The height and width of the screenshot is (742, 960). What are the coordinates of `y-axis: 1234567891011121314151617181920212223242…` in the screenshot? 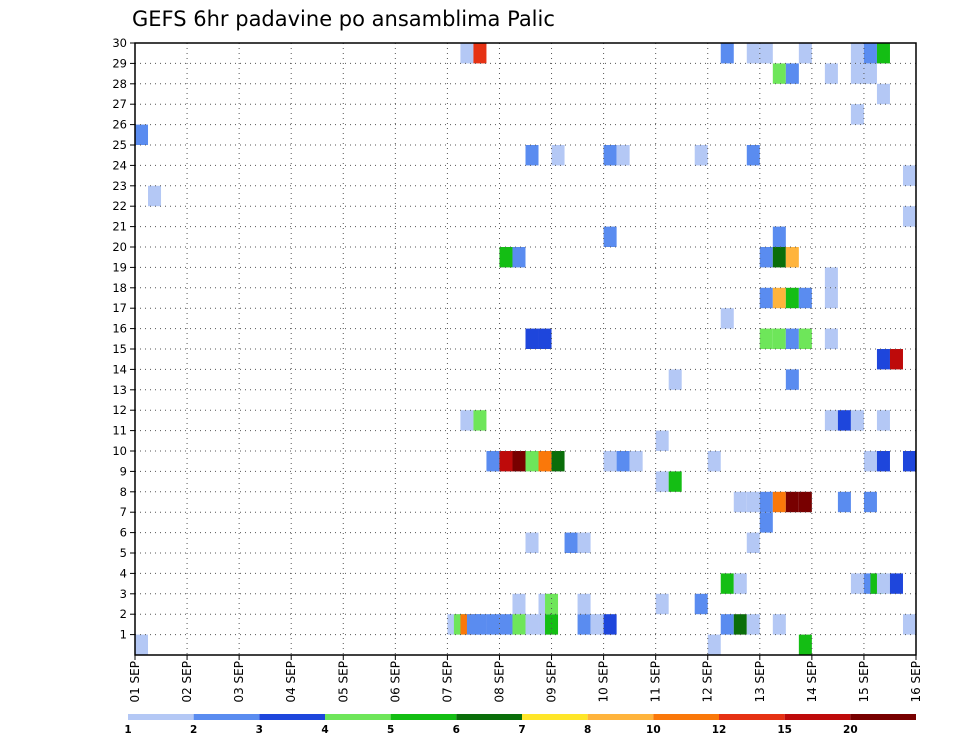 It's located at (123, 339).